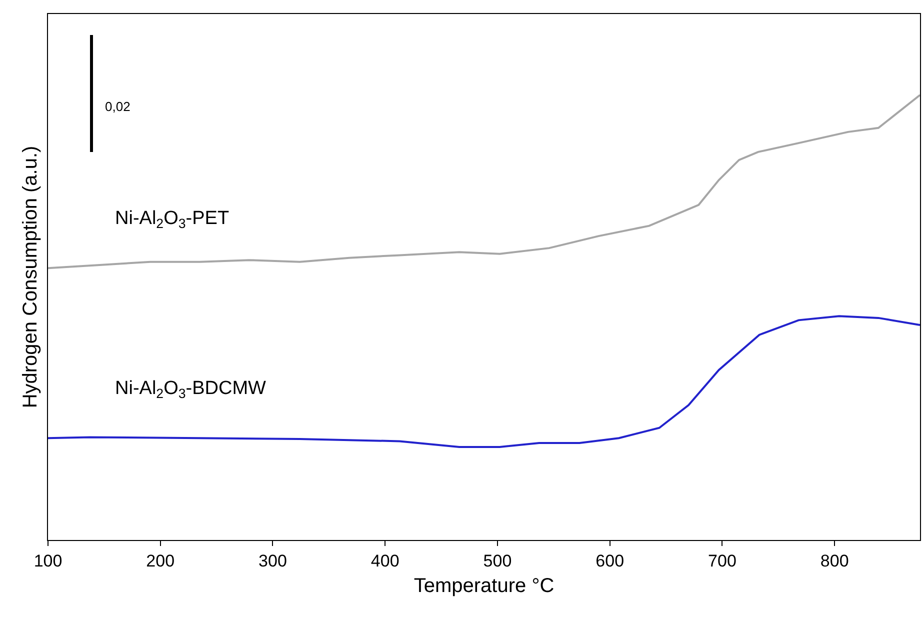  I want to click on series-label: Ni-Al$_{2}$O$_{3}$-BDCMW, so click(190, 389).